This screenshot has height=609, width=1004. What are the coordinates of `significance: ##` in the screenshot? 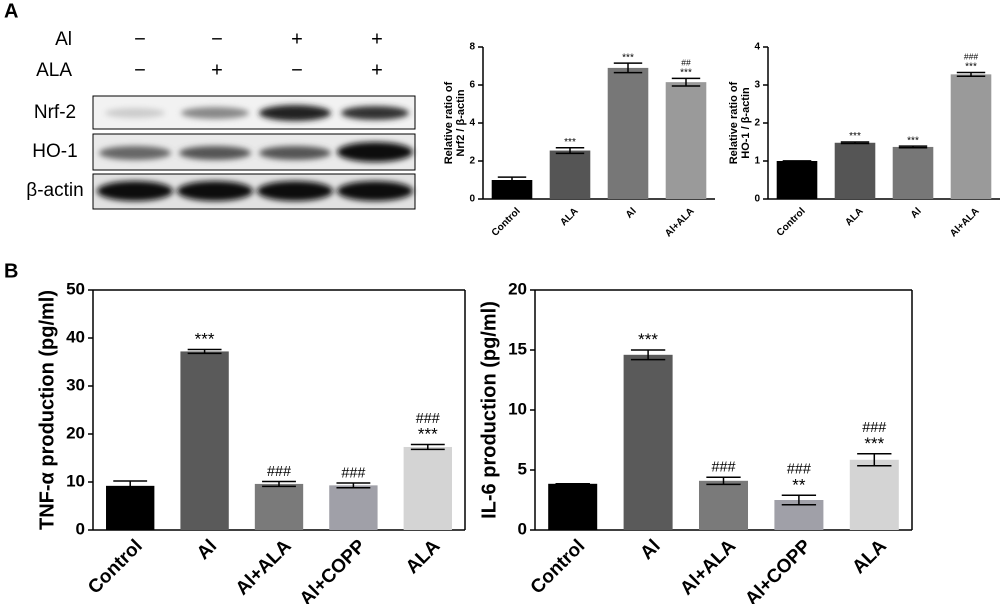 It's located at (686, 63).